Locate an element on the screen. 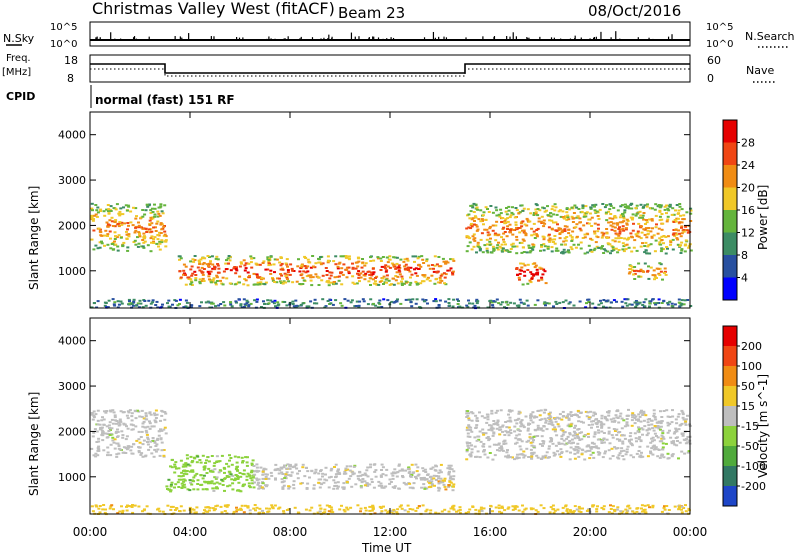 The image size is (800, 554). nsky-tick-bottom: 10^0 is located at coordinates (63, 44).